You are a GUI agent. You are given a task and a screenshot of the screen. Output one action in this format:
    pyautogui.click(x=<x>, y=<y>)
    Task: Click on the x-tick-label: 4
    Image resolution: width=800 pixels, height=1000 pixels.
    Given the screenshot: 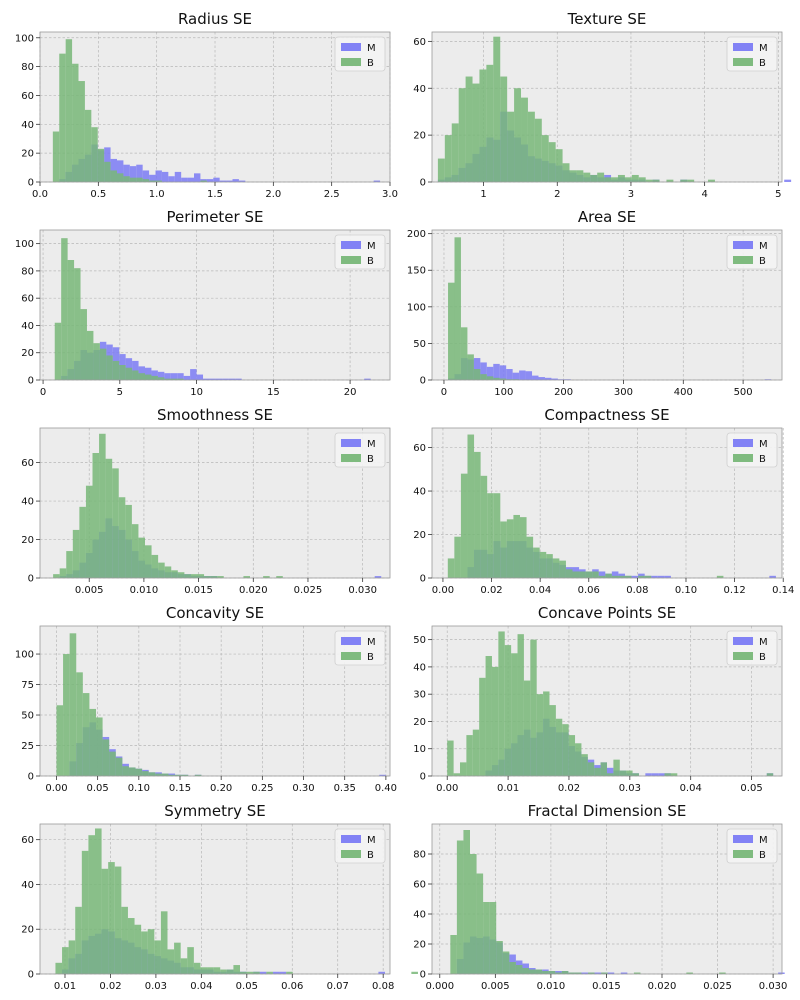 What is the action you would take?
    pyautogui.click(x=704, y=194)
    